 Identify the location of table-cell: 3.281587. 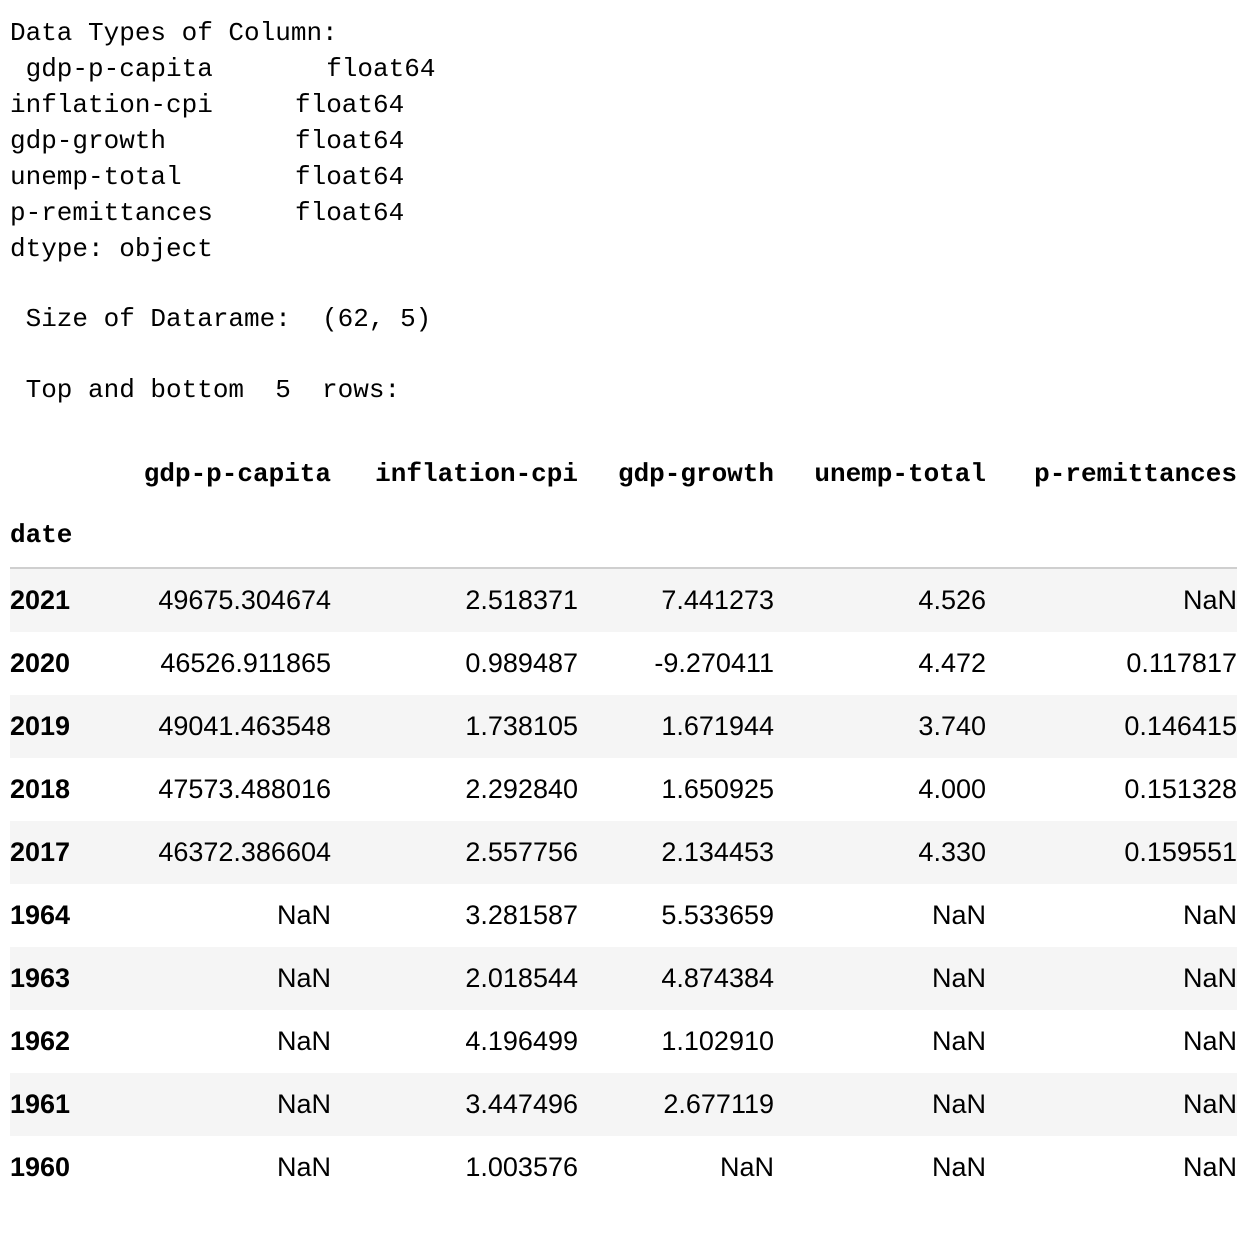
(521, 915).